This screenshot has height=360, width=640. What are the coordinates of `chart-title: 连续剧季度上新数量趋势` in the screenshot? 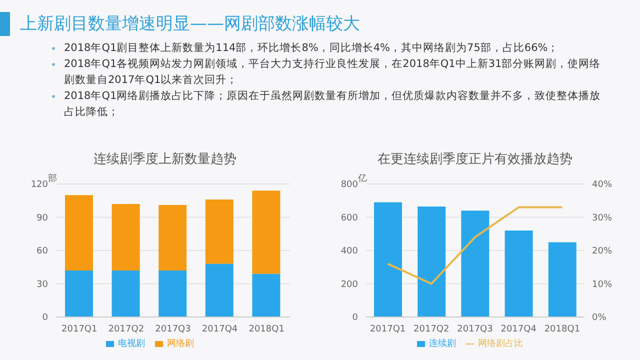 It's located at (165, 160).